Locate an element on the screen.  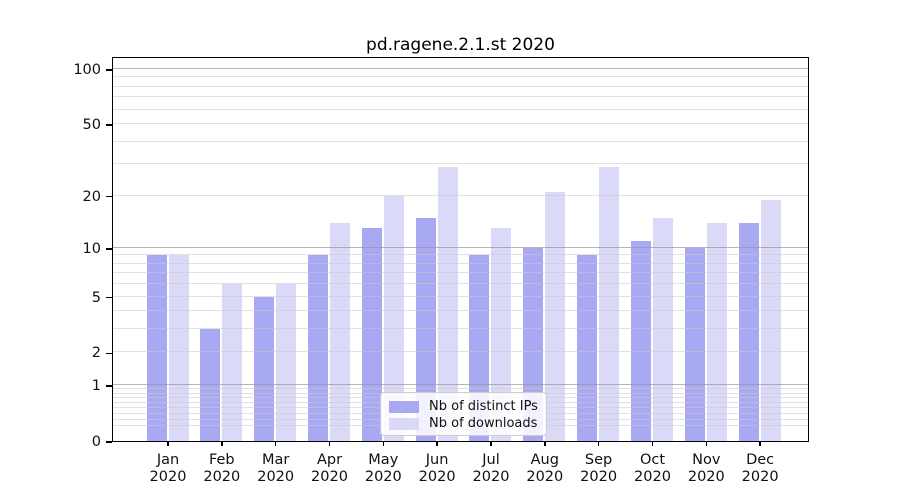
x-tick-month: Oct is located at coordinates (652, 460).